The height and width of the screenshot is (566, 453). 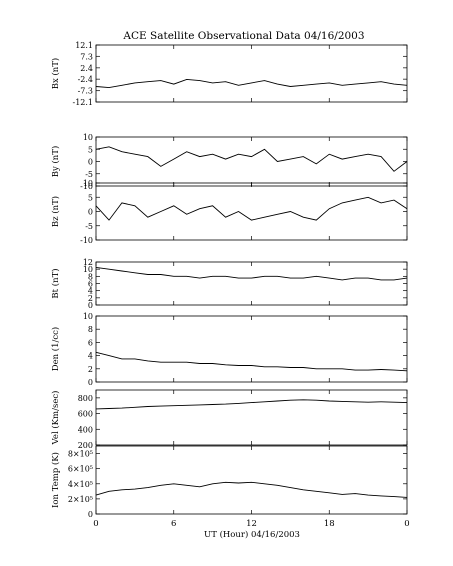 What do you see at coordinates (80, 499) in the screenshot?
I see `y-tick-label: 2×10⁵` at bounding box center [80, 499].